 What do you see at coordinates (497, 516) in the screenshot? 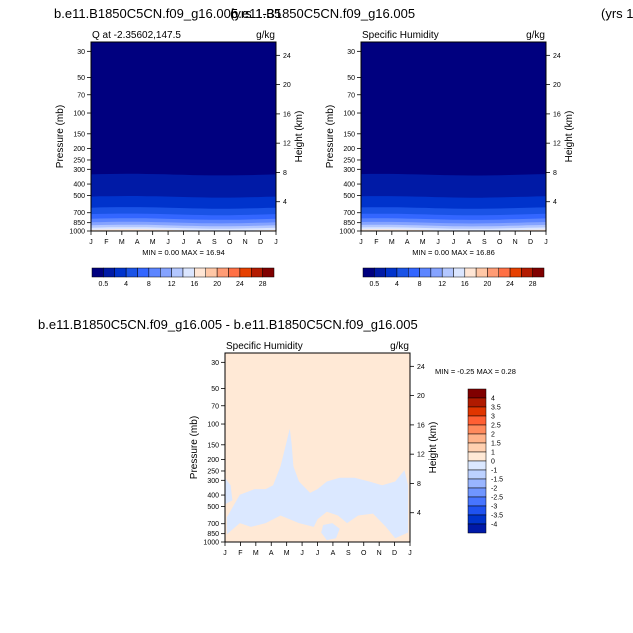
I see `difference-colorbar-label: -3.5` at bounding box center [497, 516].